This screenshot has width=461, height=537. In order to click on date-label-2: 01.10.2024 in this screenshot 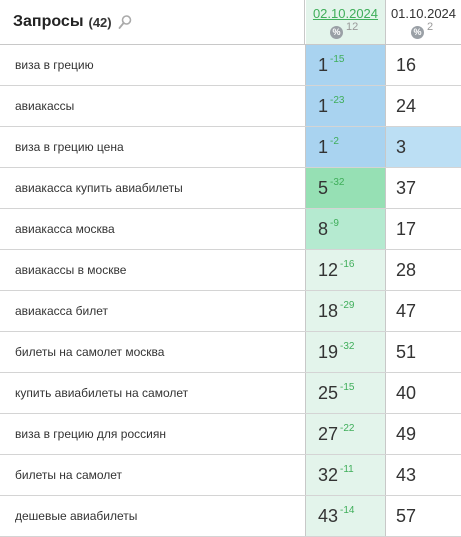, I will do `click(423, 13)`.